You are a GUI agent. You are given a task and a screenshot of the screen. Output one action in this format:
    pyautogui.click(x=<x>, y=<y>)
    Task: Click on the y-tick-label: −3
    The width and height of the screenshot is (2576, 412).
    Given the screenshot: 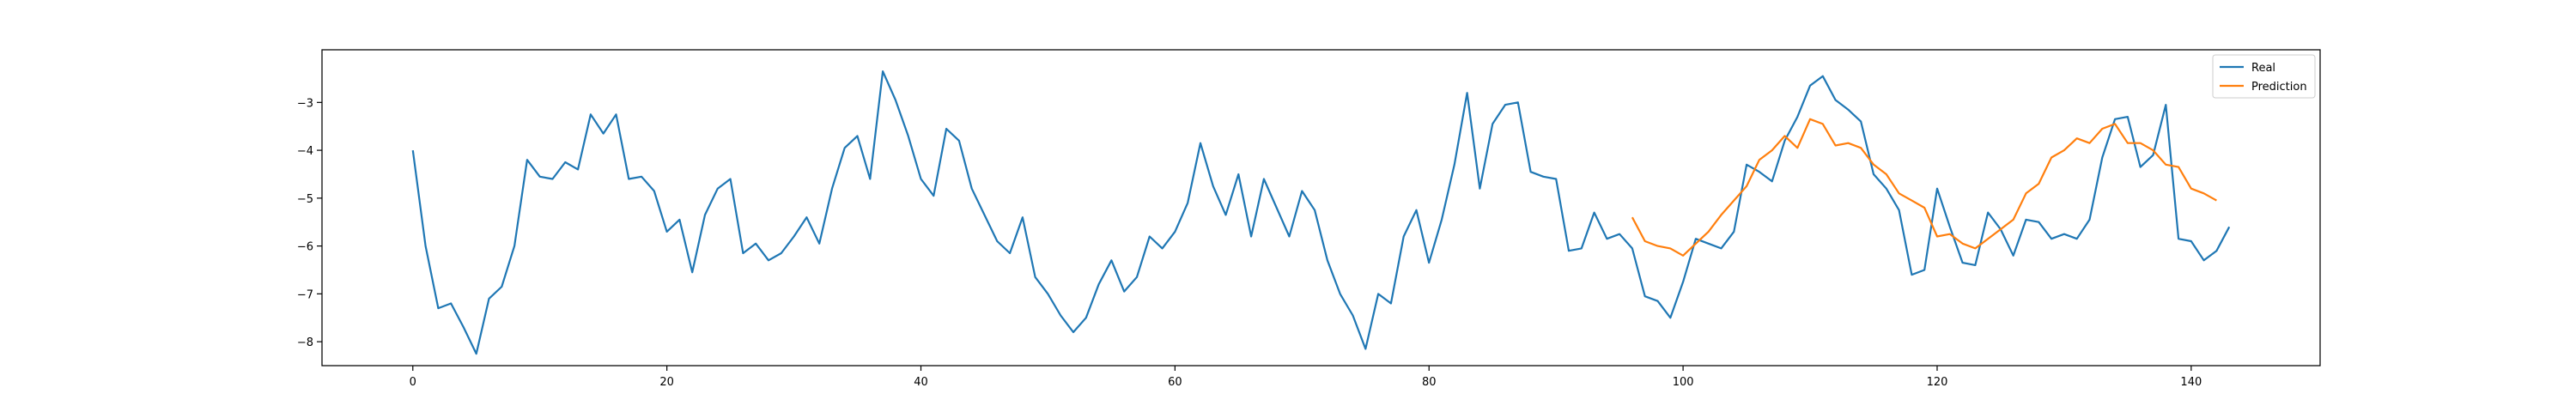 What is the action you would take?
    pyautogui.click(x=305, y=103)
    